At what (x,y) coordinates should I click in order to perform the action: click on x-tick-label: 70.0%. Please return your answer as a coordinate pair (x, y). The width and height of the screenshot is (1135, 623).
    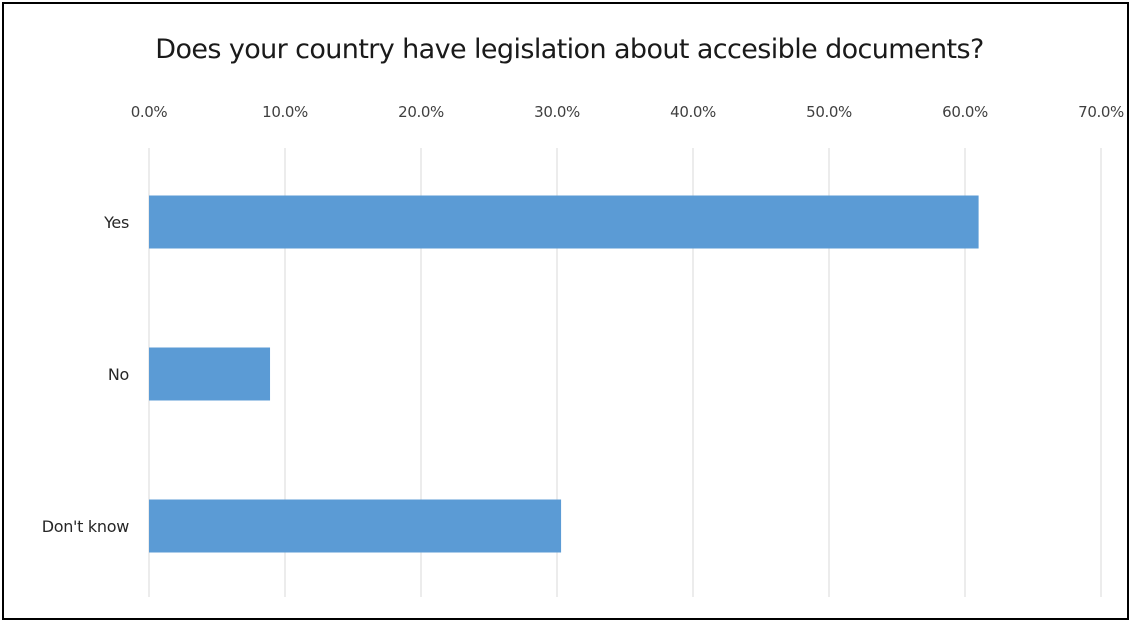
    Looking at the image, I should click on (1101, 112).